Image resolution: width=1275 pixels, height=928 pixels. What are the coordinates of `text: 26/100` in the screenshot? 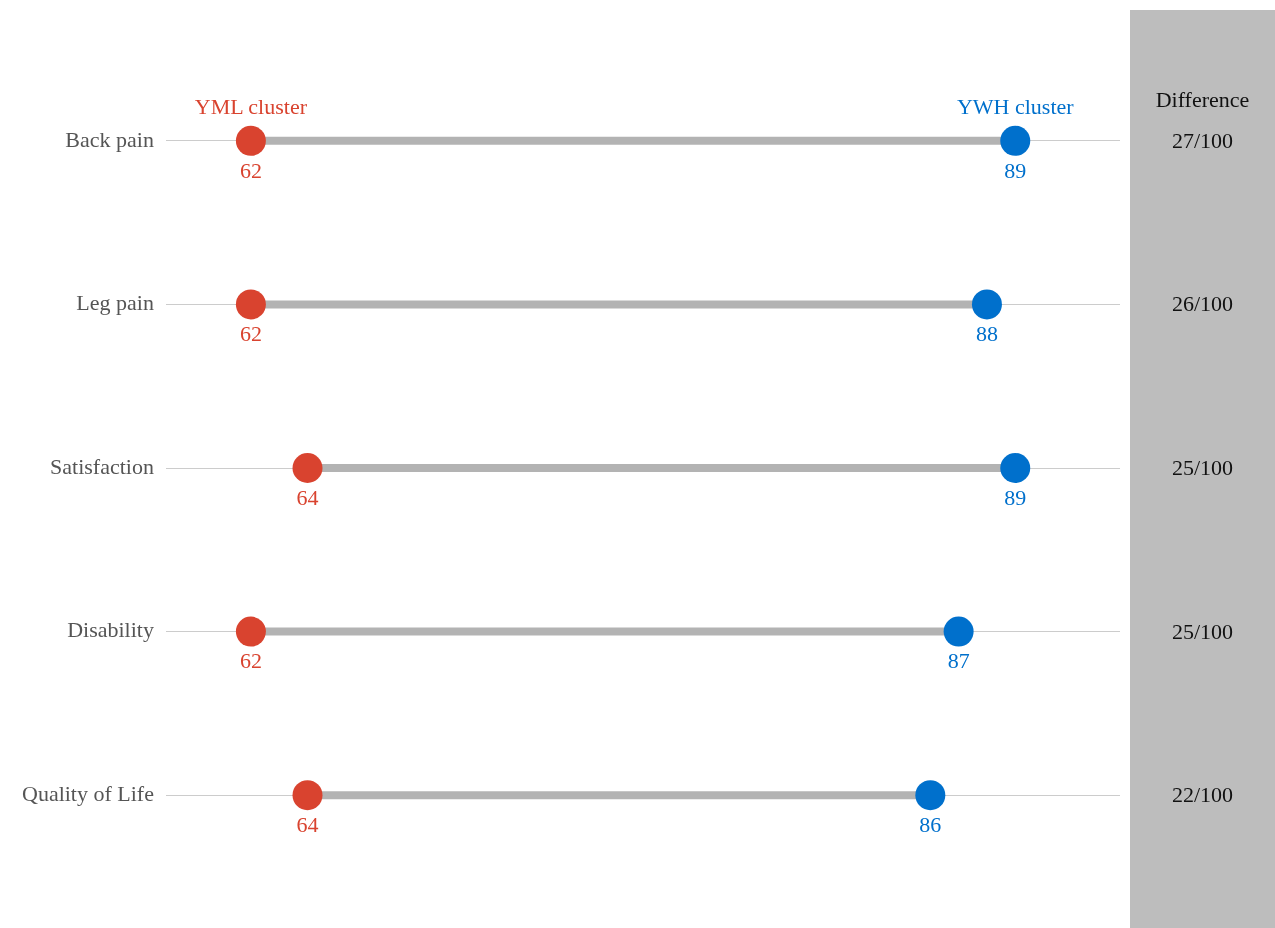 It's located at (1202, 304).